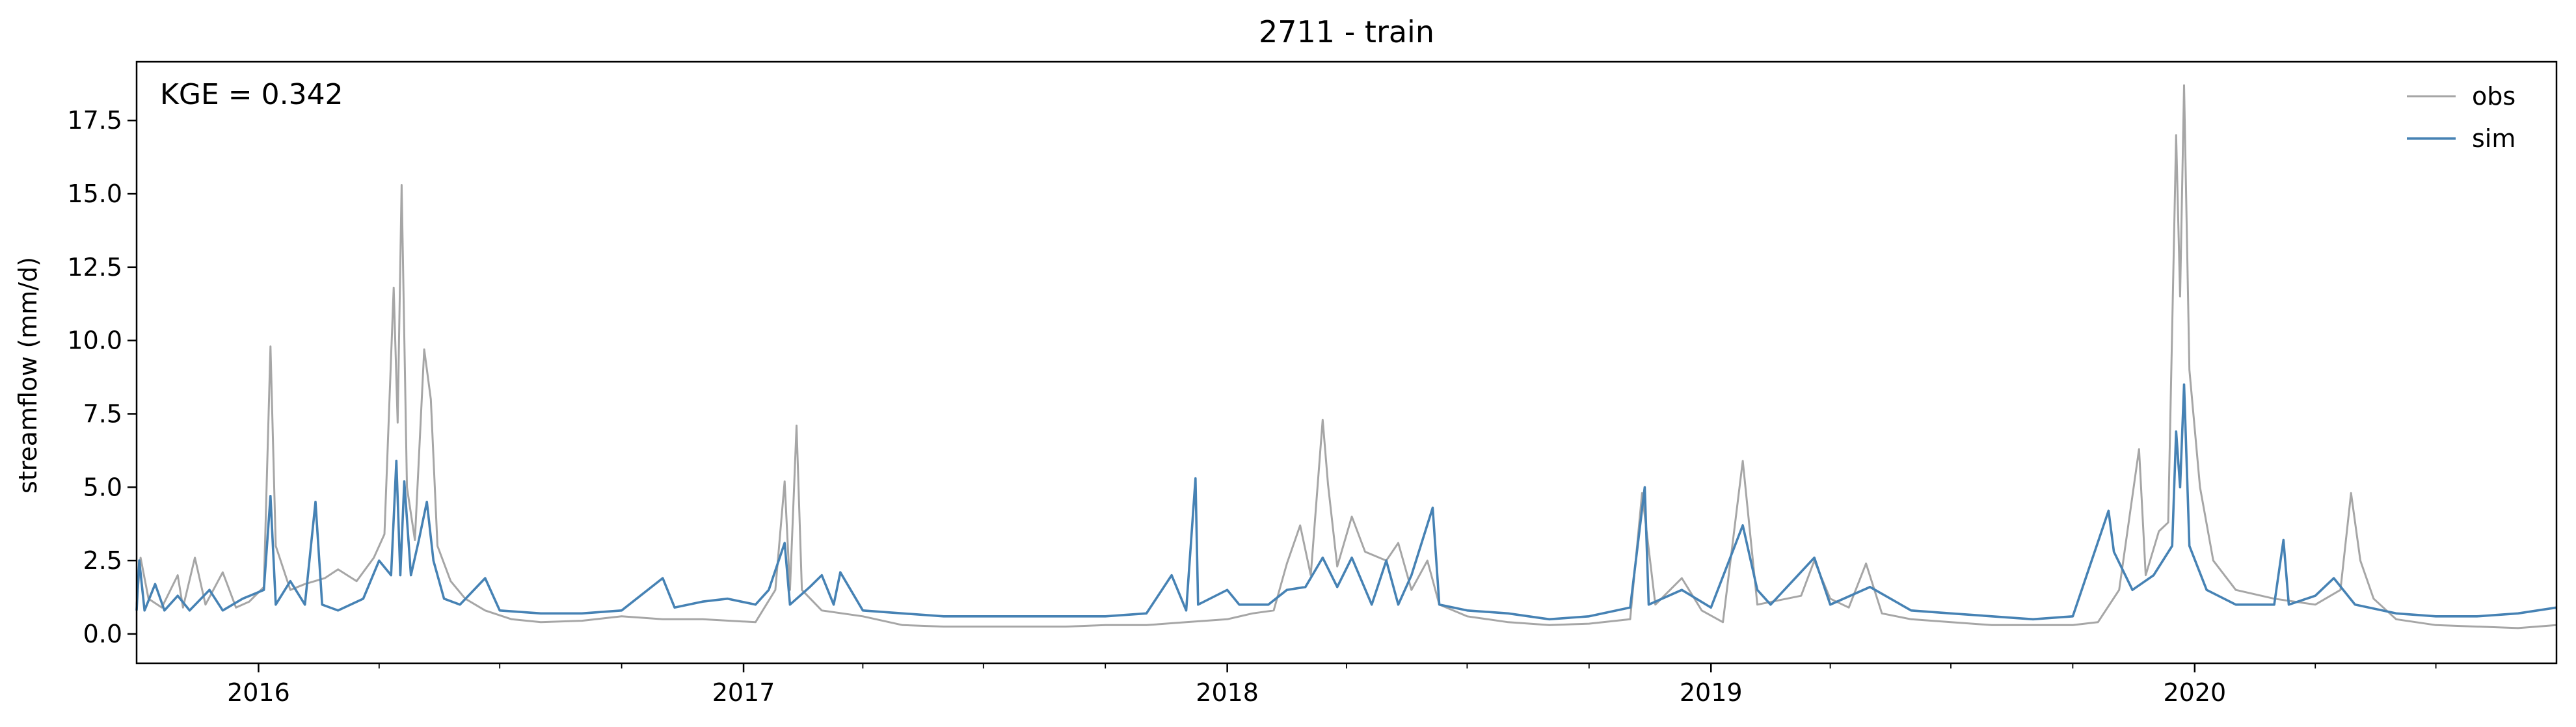 This screenshot has height=727, width=2576. What do you see at coordinates (94, 120) in the screenshot?
I see `y-tick-label: 17.5` at bounding box center [94, 120].